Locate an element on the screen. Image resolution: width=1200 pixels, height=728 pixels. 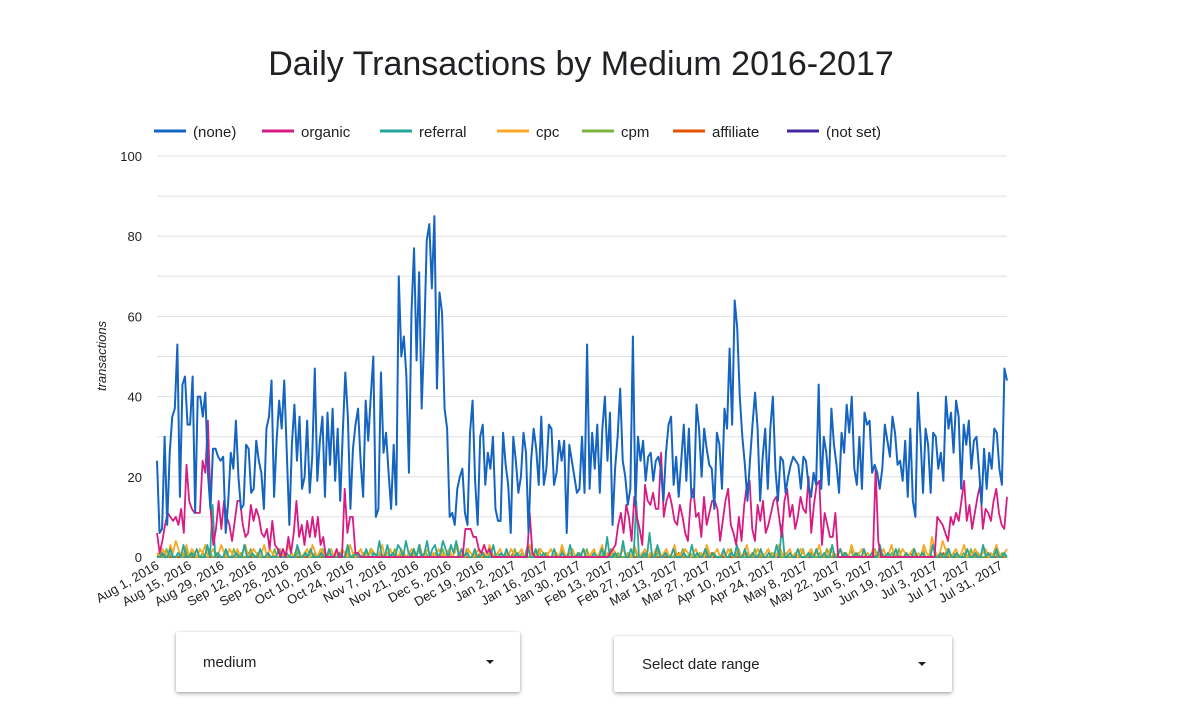
series-line-organic is located at coordinates (582, 488).